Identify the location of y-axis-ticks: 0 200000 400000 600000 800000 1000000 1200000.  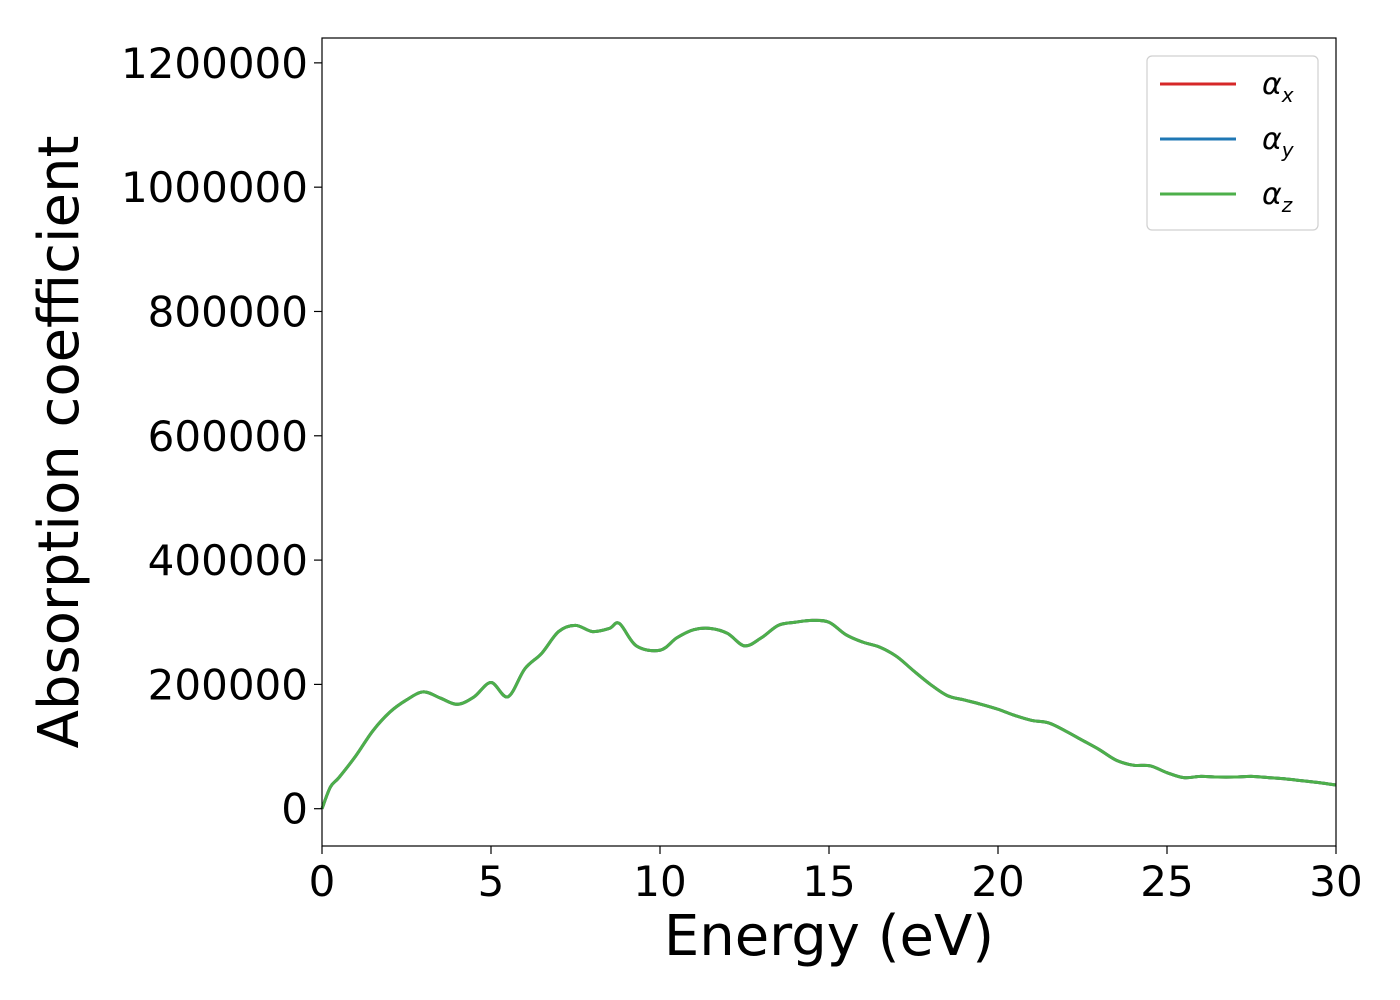
(221, 436).